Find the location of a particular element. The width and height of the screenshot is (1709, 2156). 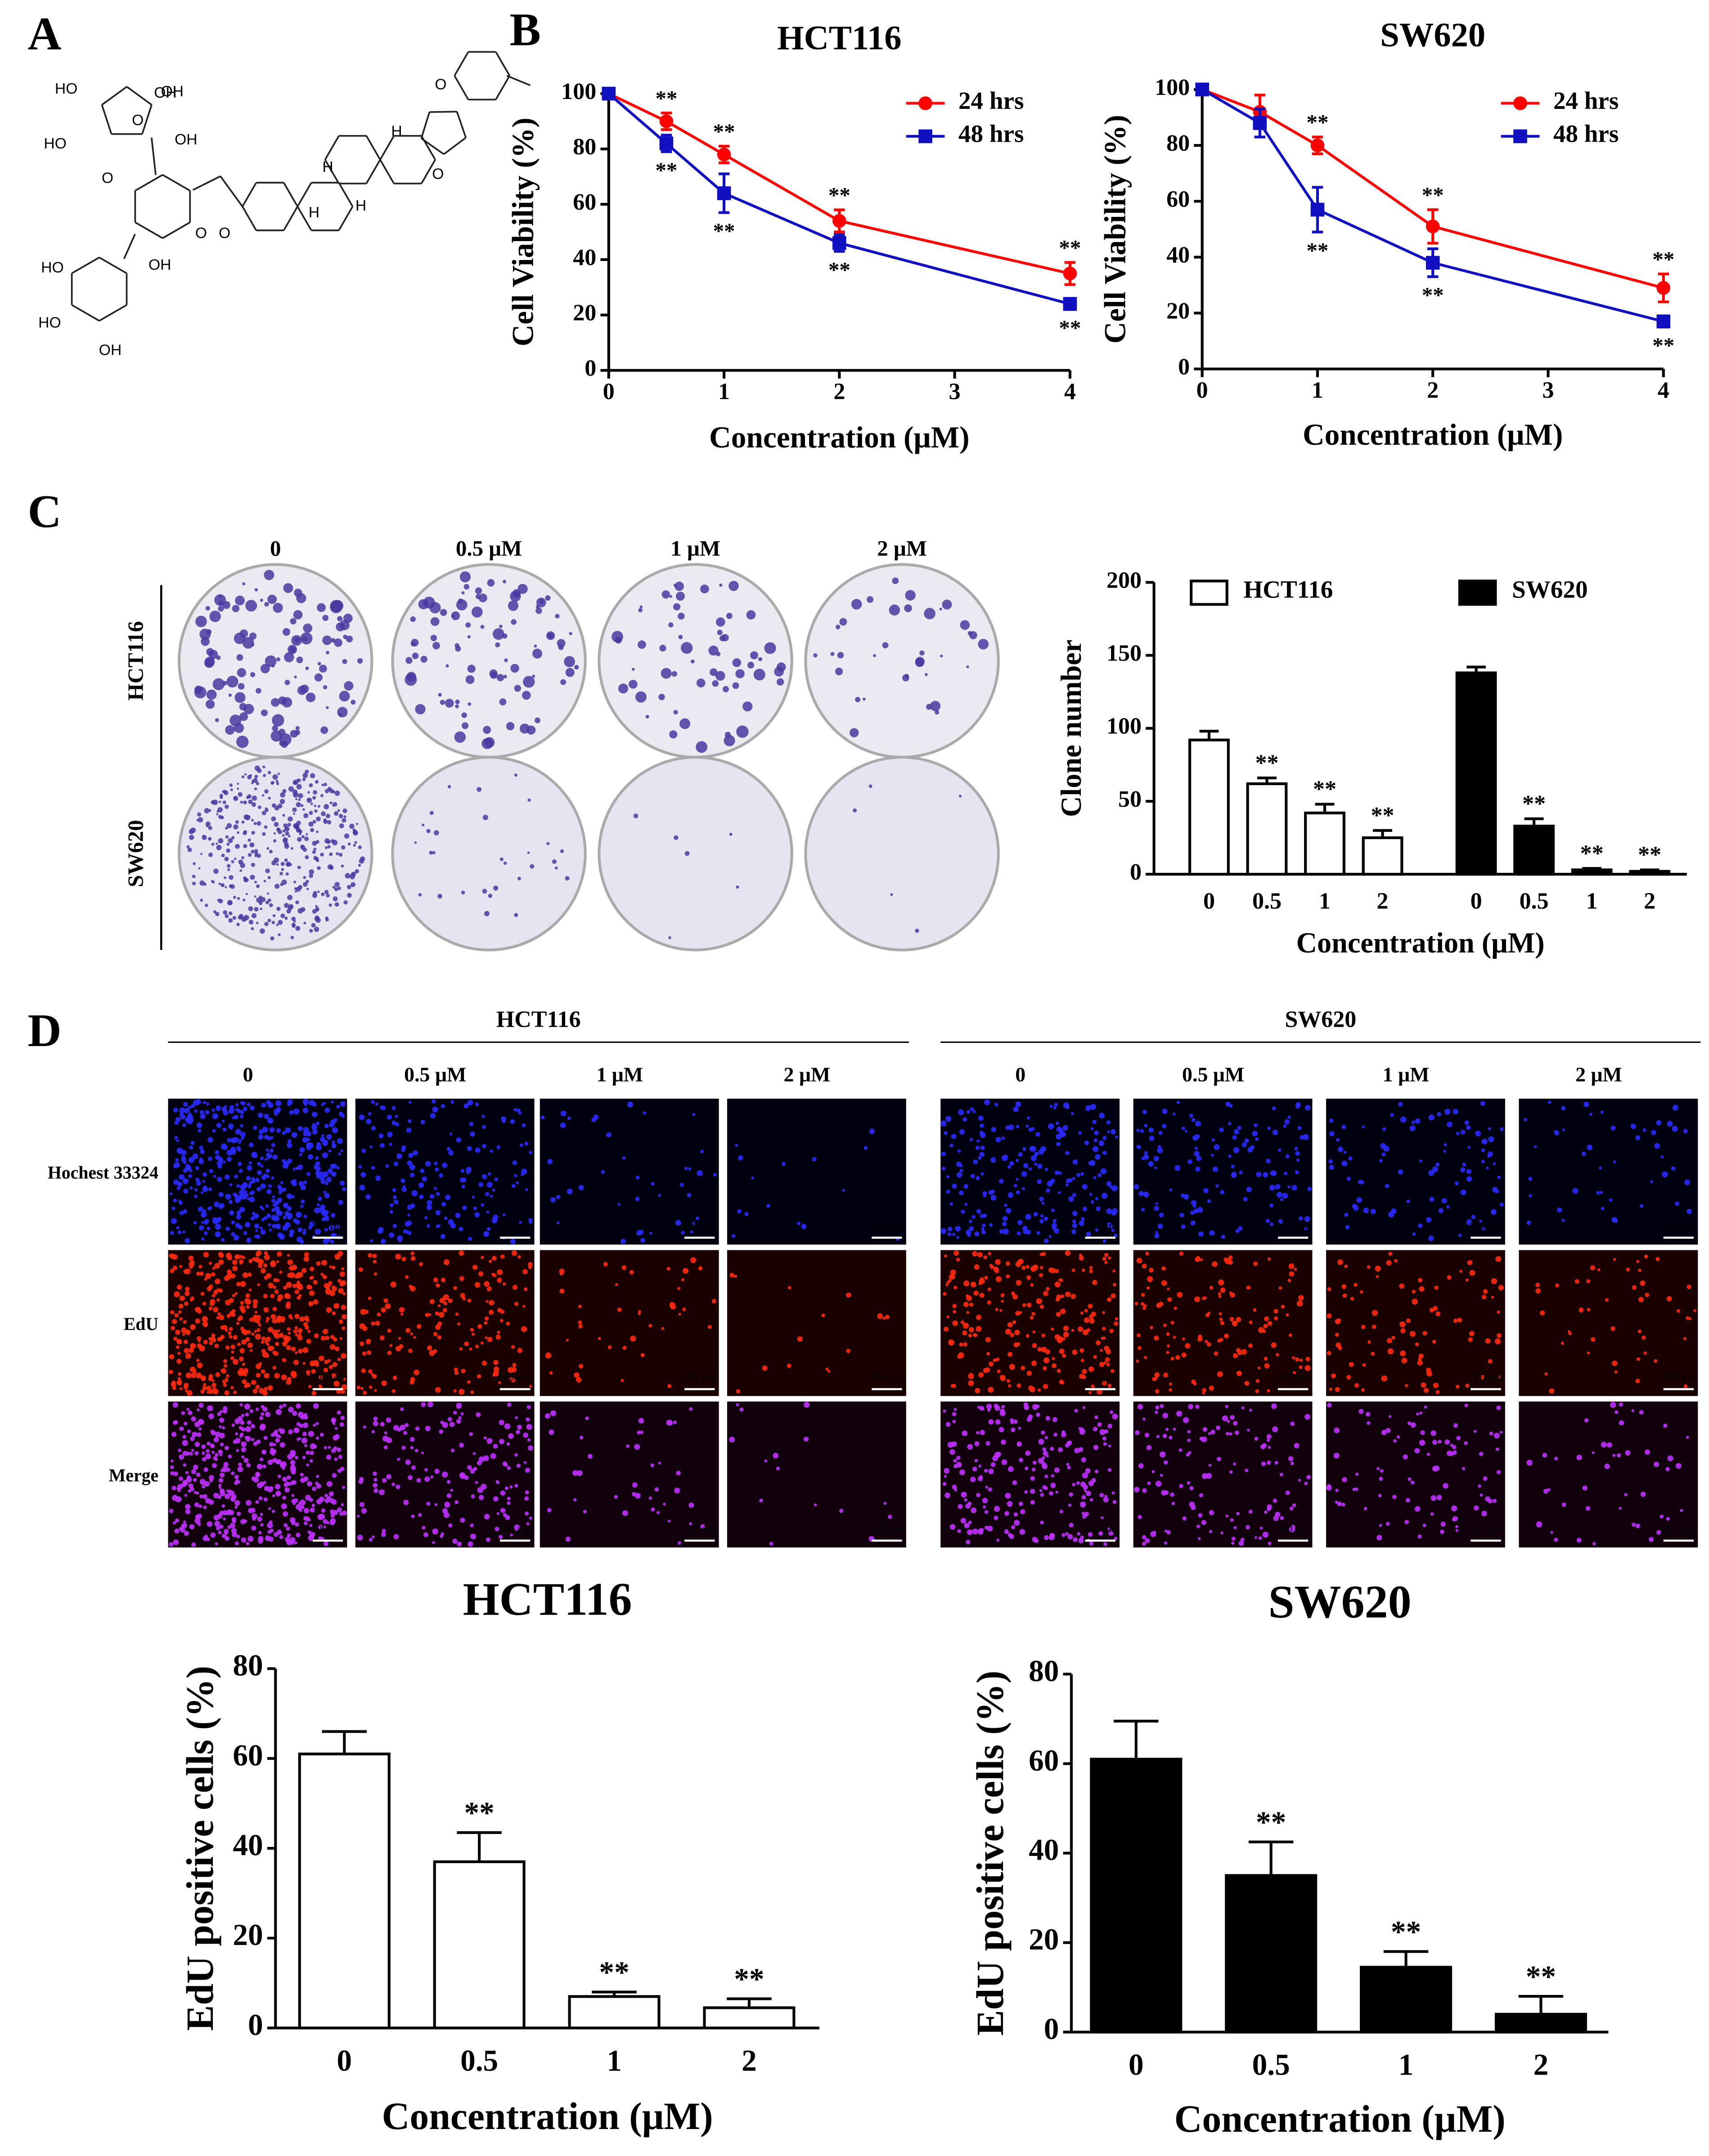

atom-label: OH is located at coordinates (186, 139).